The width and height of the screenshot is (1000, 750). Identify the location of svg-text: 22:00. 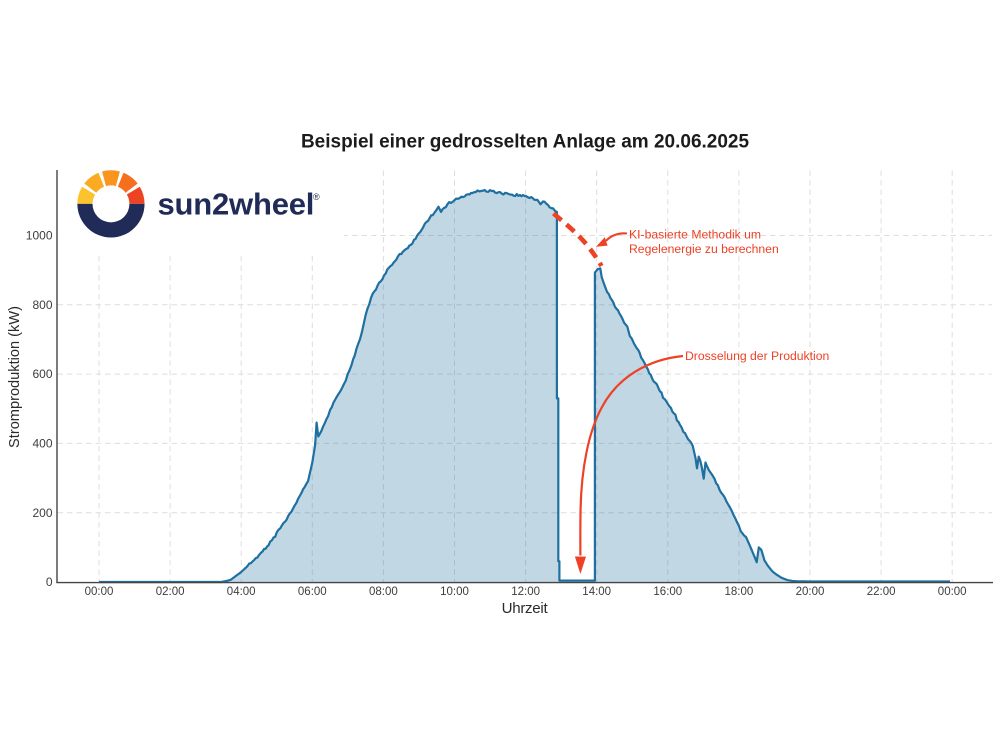
(881, 592).